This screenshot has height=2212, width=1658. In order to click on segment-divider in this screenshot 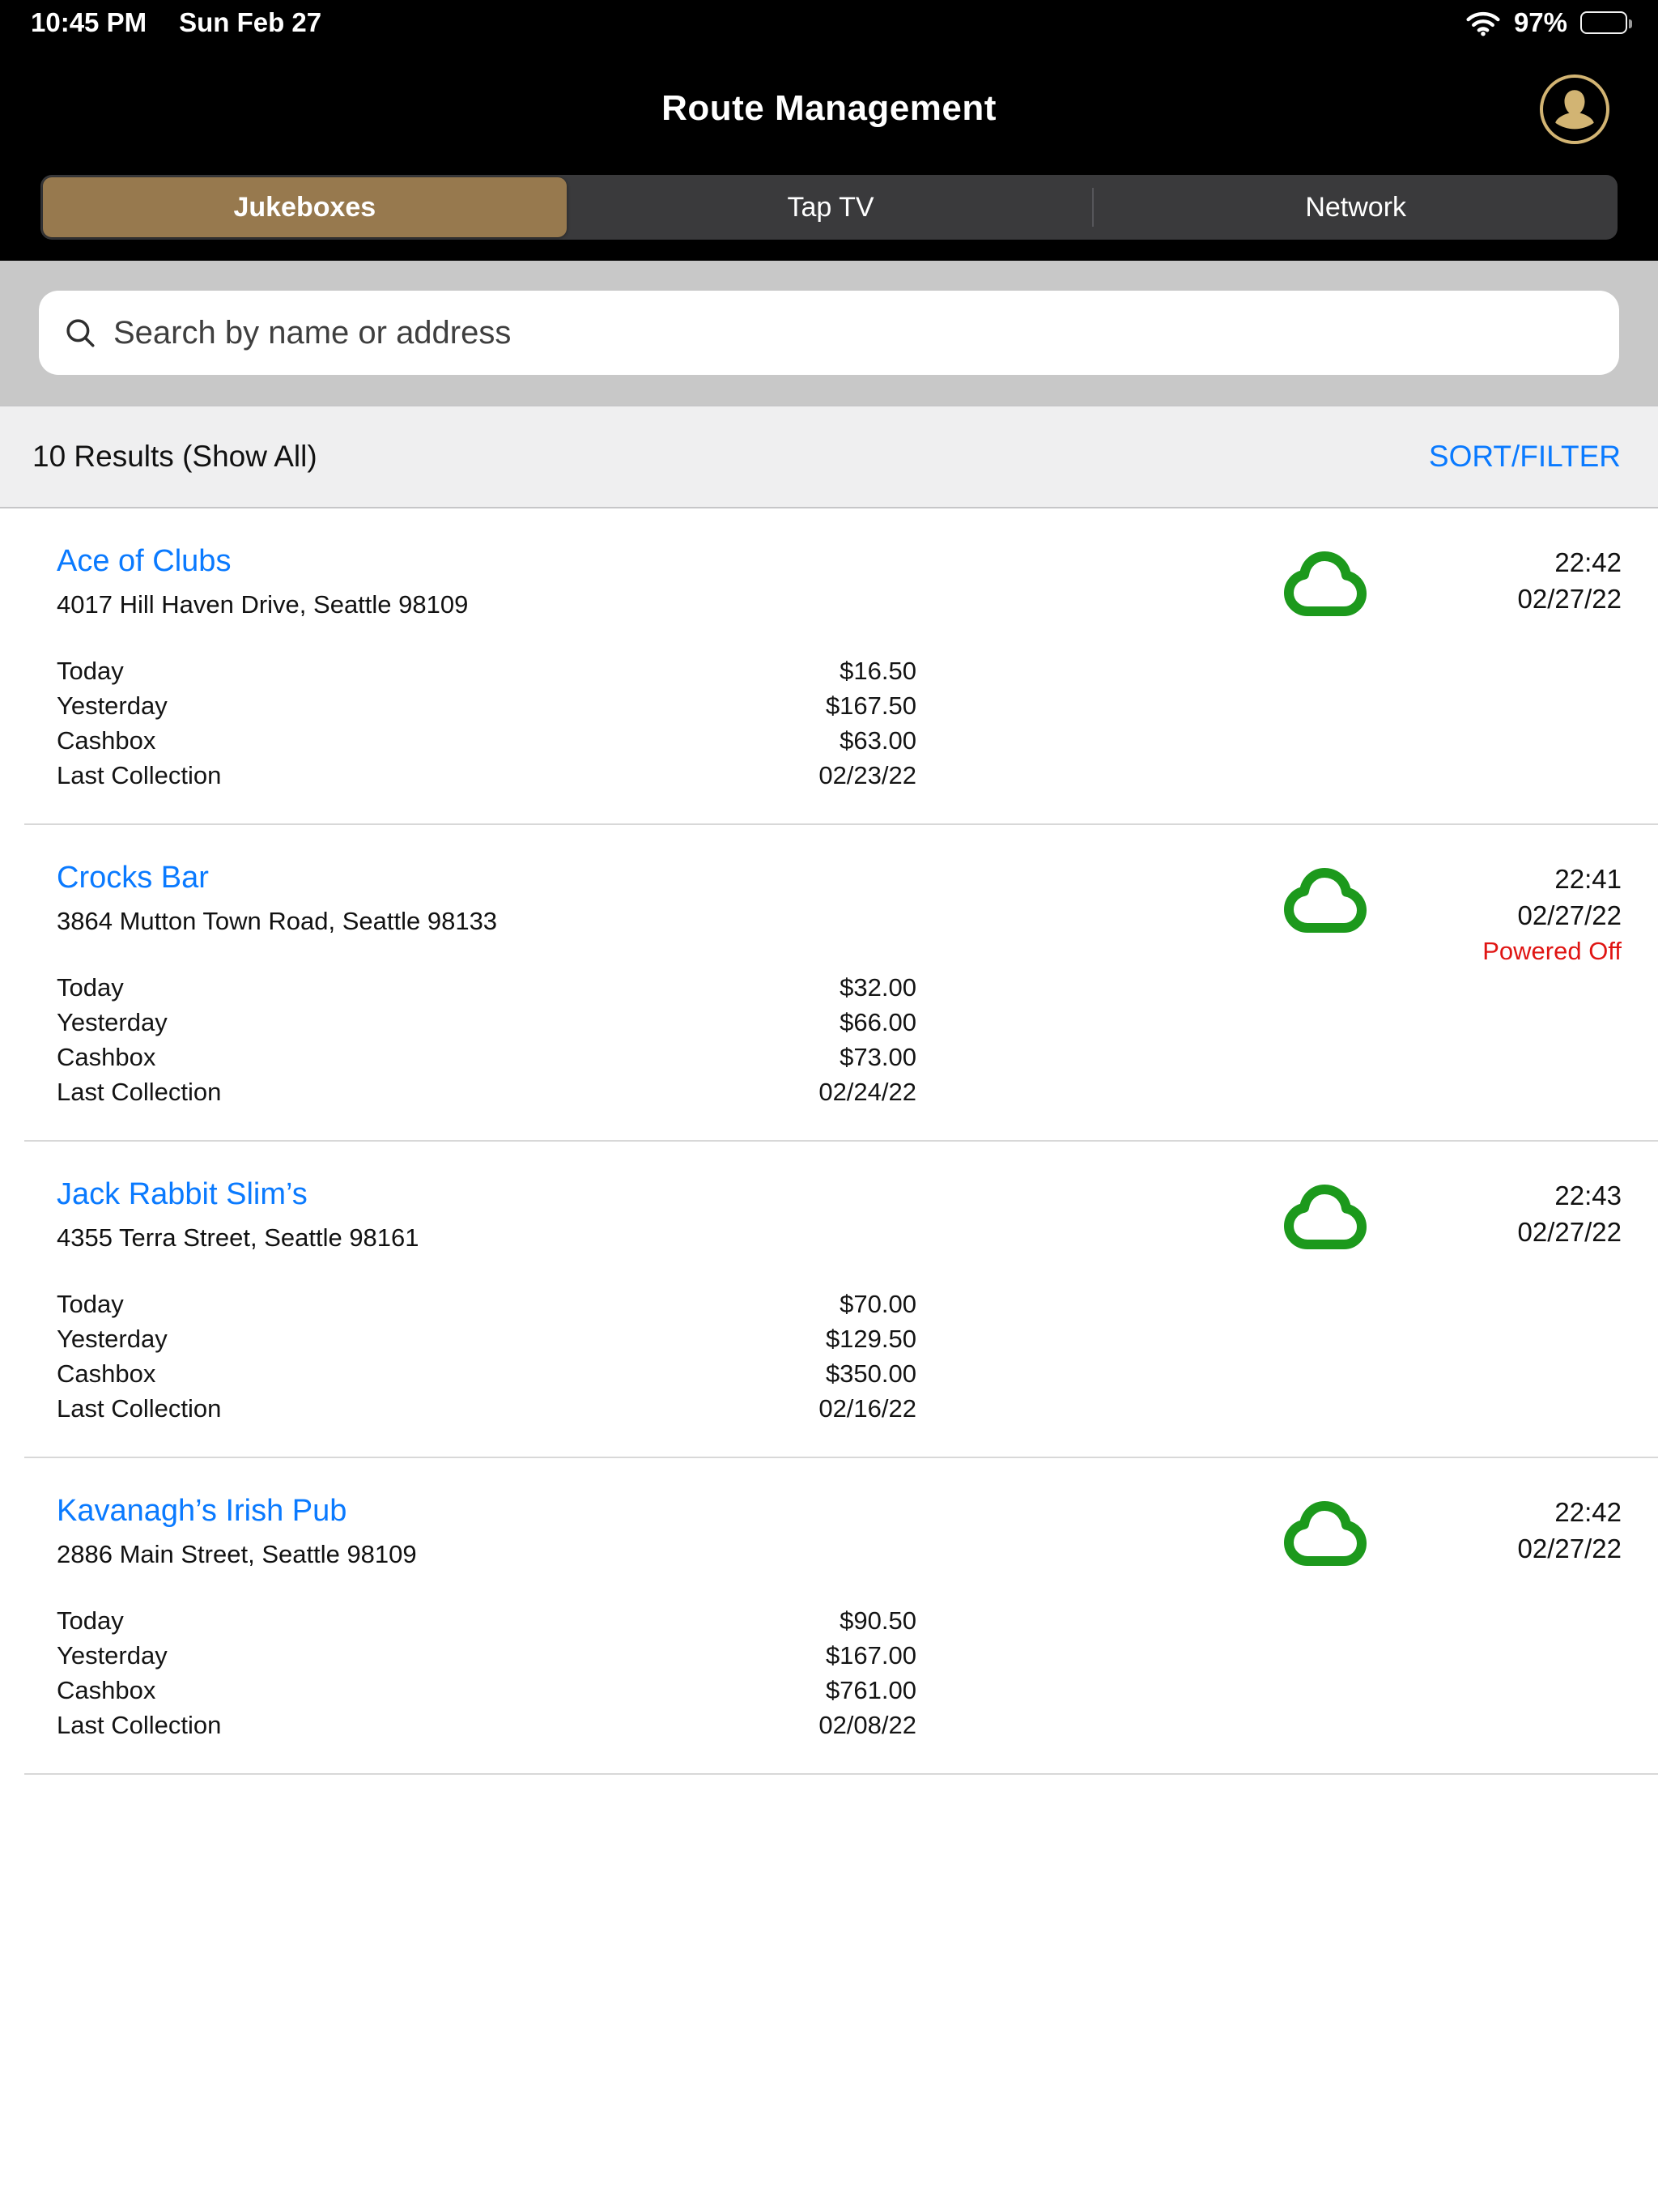, I will do `click(1093, 208)`.